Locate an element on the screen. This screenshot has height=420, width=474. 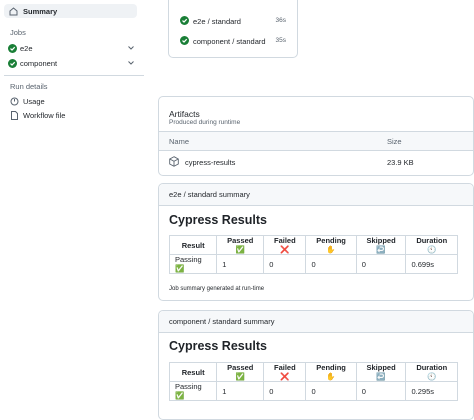
column-header: Name is located at coordinates (179, 141).